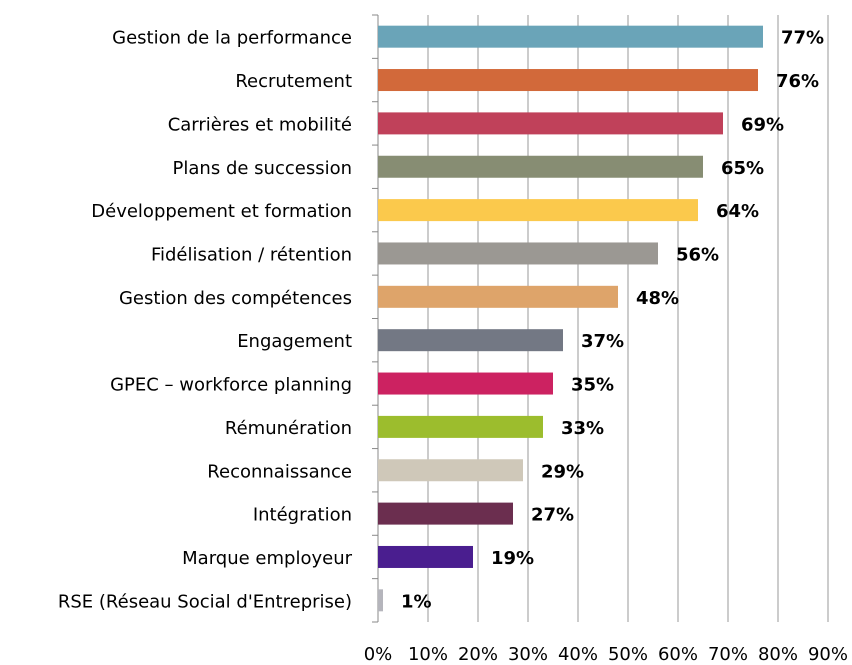  What do you see at coordinates (512, 558) in the screenshot?
I see `value-label: 19%` at bounding box center [512, 558].